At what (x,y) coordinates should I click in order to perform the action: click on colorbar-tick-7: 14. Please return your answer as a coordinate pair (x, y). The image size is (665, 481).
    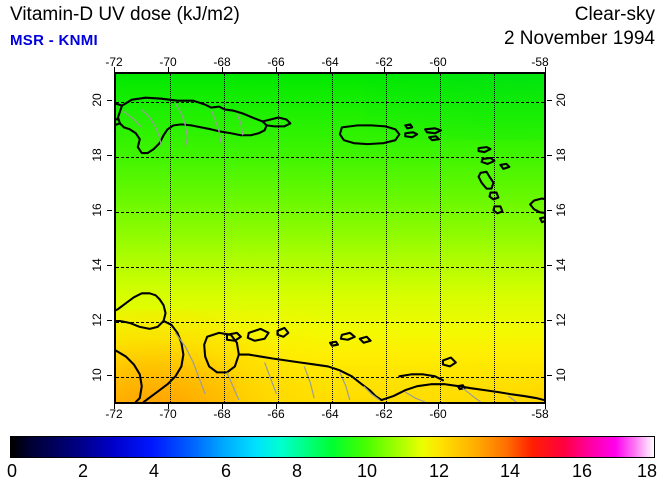
    Looking at the image, I should click on (510, 471).